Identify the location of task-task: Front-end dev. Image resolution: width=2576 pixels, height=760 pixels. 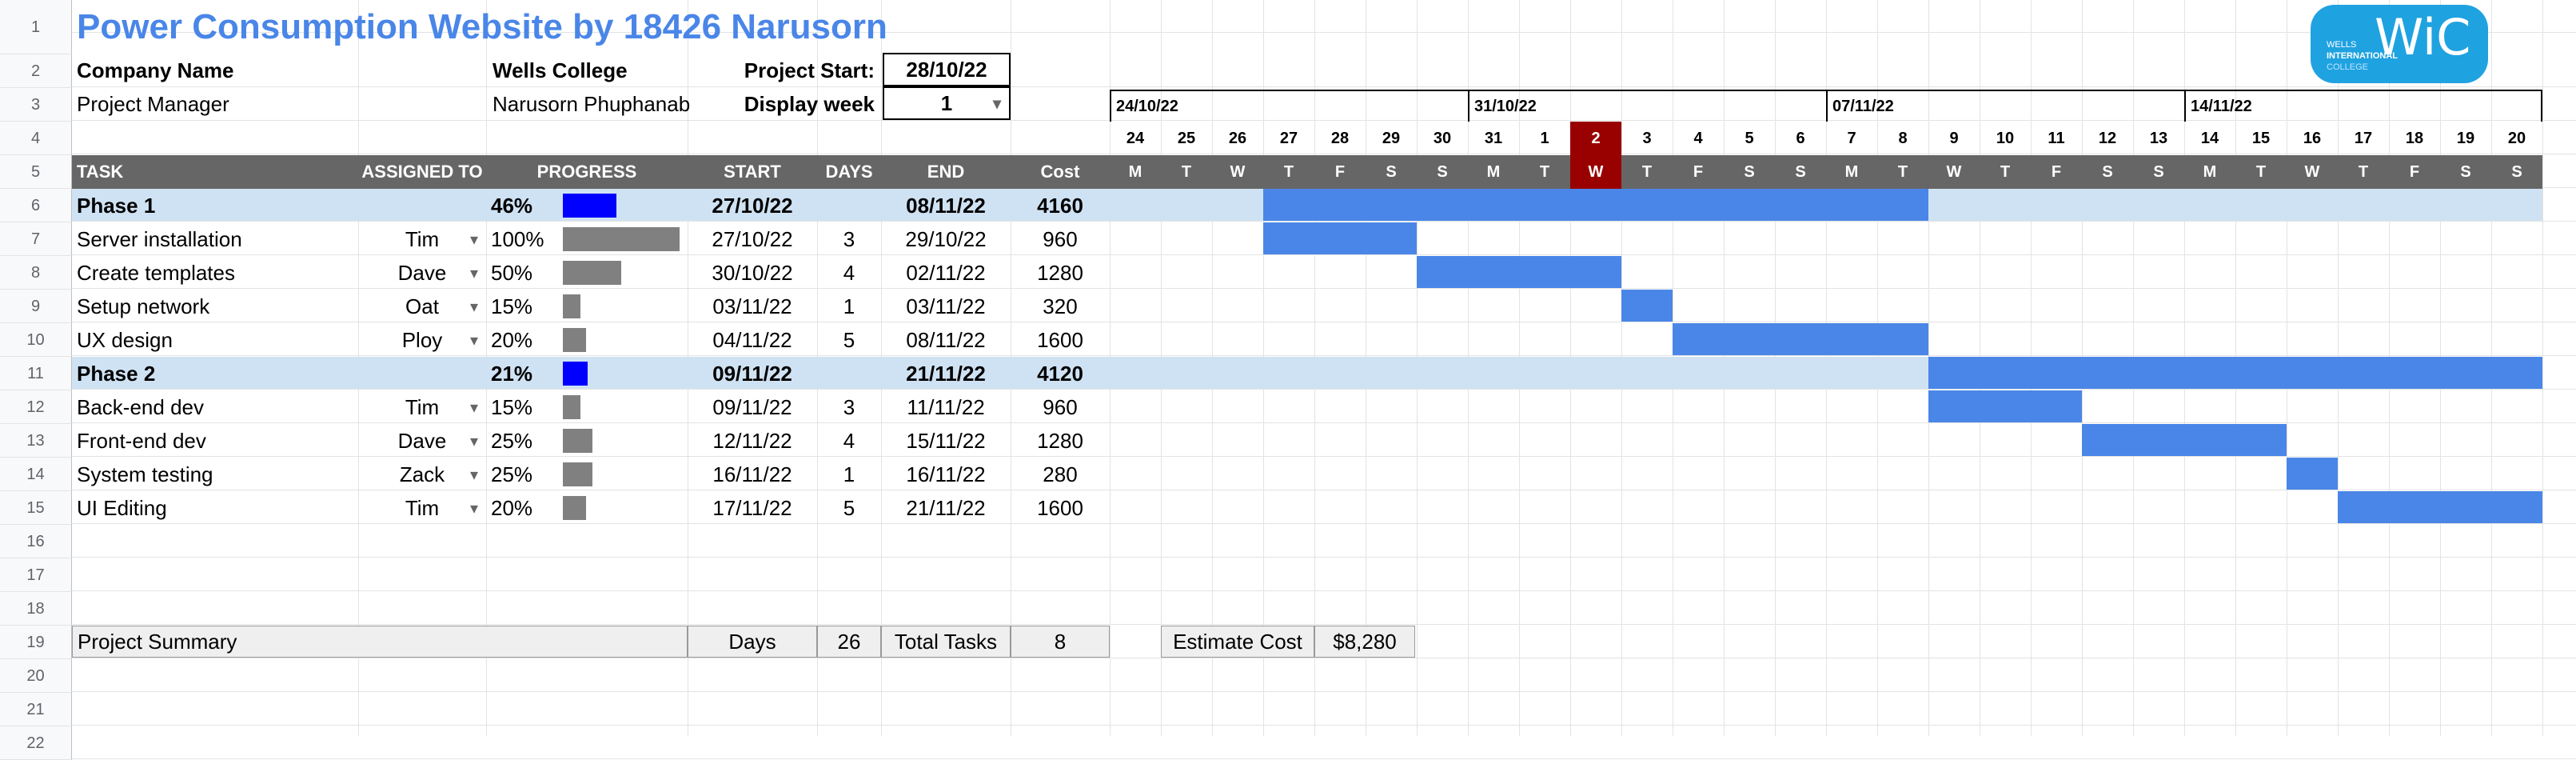
(215, 441).